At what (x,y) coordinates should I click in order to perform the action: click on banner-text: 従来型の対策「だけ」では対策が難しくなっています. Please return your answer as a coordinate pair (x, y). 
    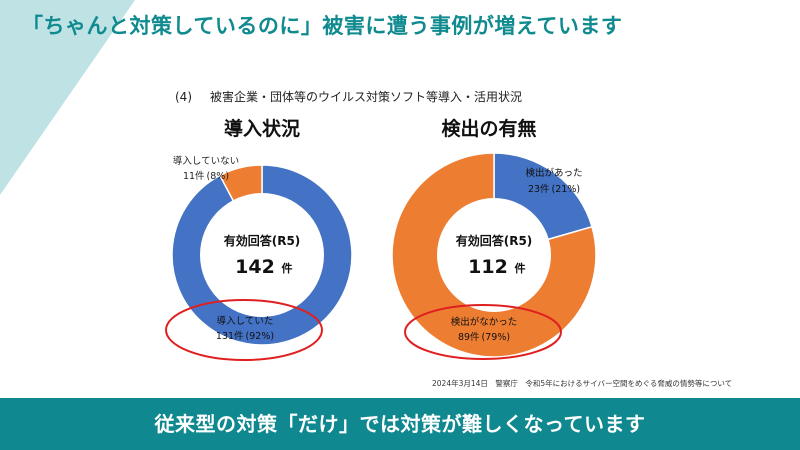
    Looking at the image, I should click on (400, 424).